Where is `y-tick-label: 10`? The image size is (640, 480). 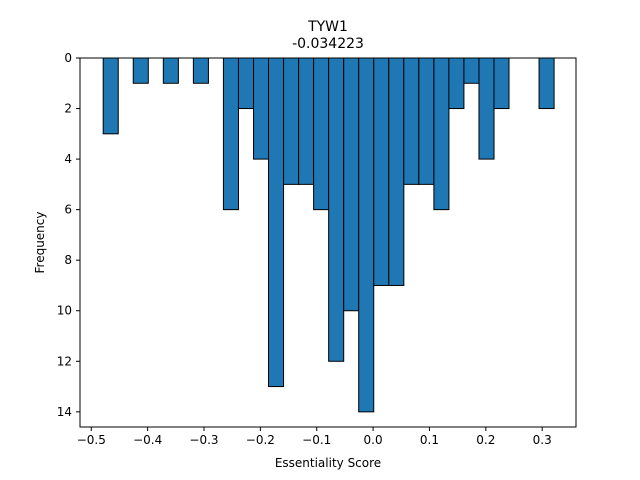
y-tick-label: 10 is located at coordinates (64, 311).